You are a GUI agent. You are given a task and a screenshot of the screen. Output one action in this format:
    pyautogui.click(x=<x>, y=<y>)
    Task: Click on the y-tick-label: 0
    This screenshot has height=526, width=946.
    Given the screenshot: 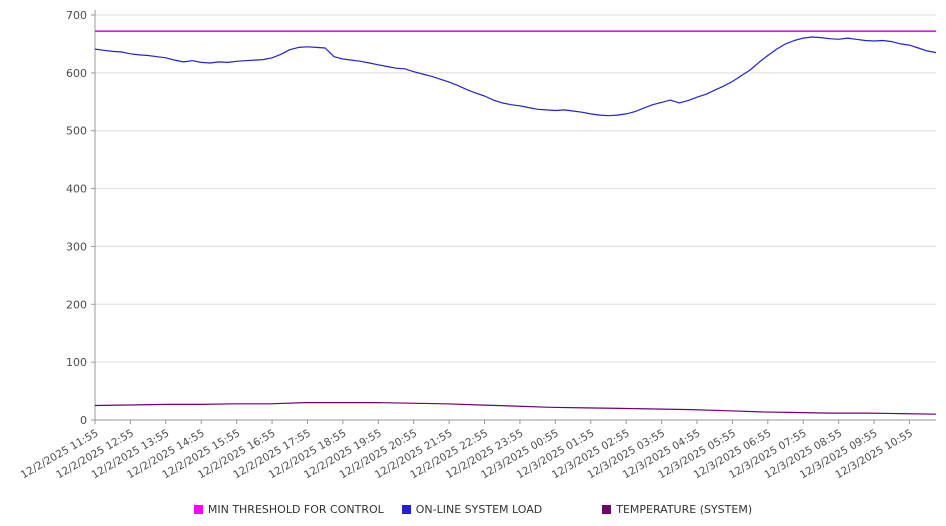 What is the action you would take?
    pyautogui.click(x=83, y=420)
    